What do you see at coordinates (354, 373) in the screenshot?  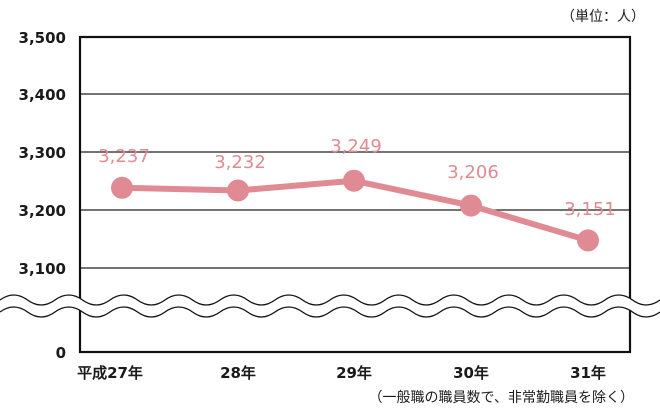 I see `x-tick: 29年` at bounding box center [354, 373].